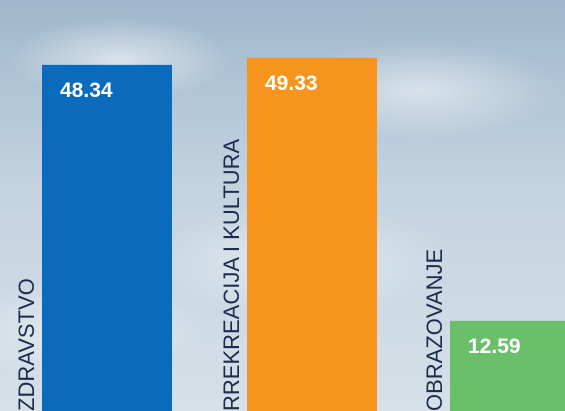 The image size is (565, 411). Describe the element at coordinates (507, 365) in the screenshot. I see `bar` at that location.